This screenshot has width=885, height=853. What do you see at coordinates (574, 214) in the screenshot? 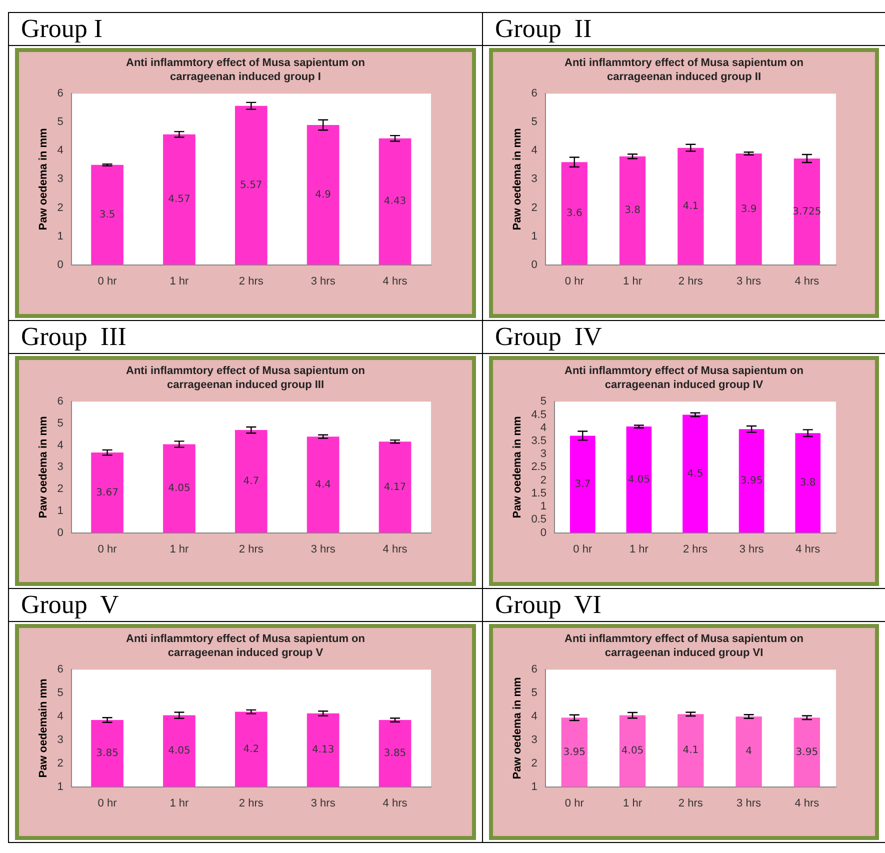
I see `data-label: 3.6` at bounding box center [574, 214].